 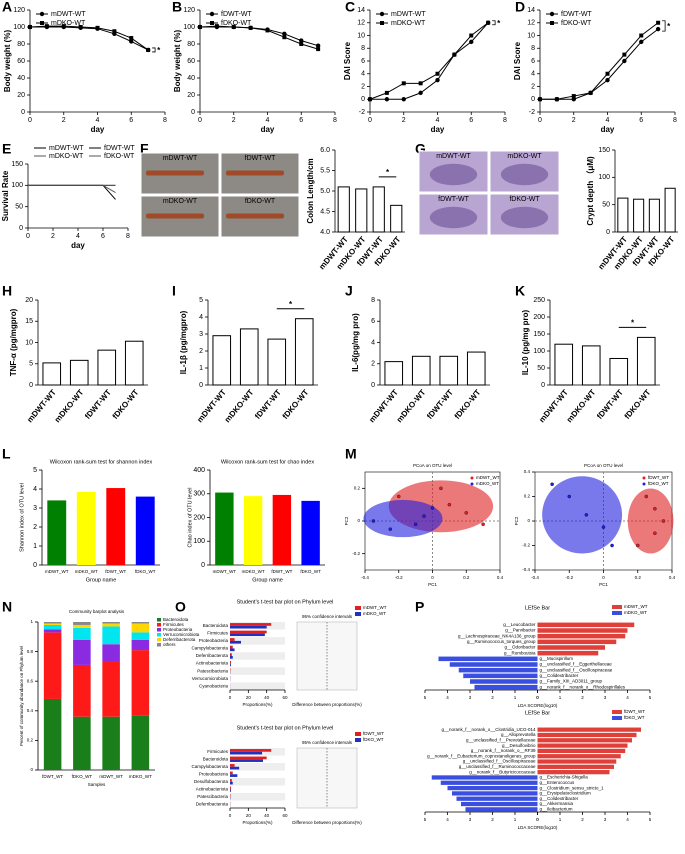 I want to click on x-tick-label: 2, so click(x=53, y=236).